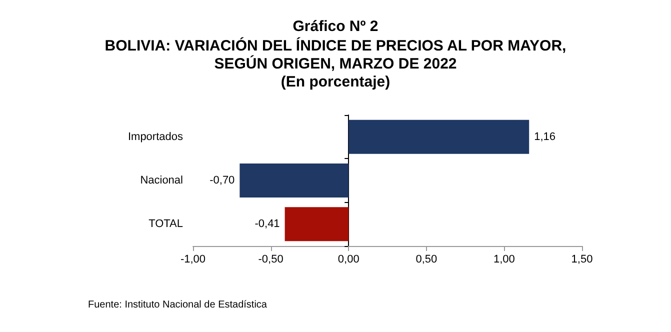  I want to click on x-tick-label: 1,00, so click(504, 260).